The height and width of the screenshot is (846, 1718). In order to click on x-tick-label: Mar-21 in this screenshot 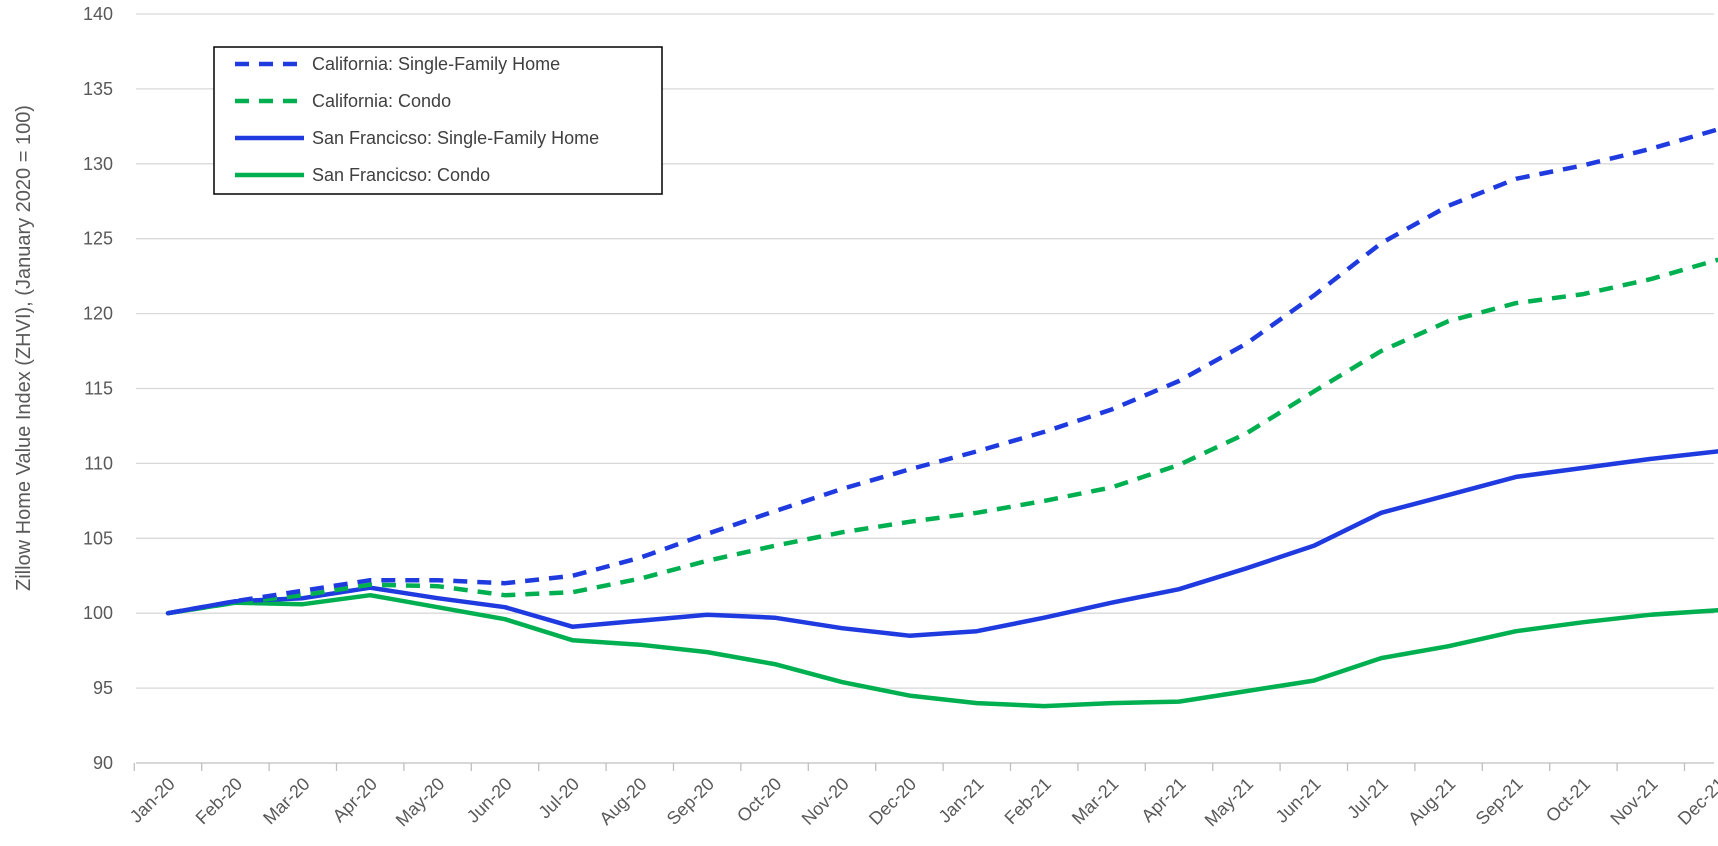, I will do `click(1095, 801)`.